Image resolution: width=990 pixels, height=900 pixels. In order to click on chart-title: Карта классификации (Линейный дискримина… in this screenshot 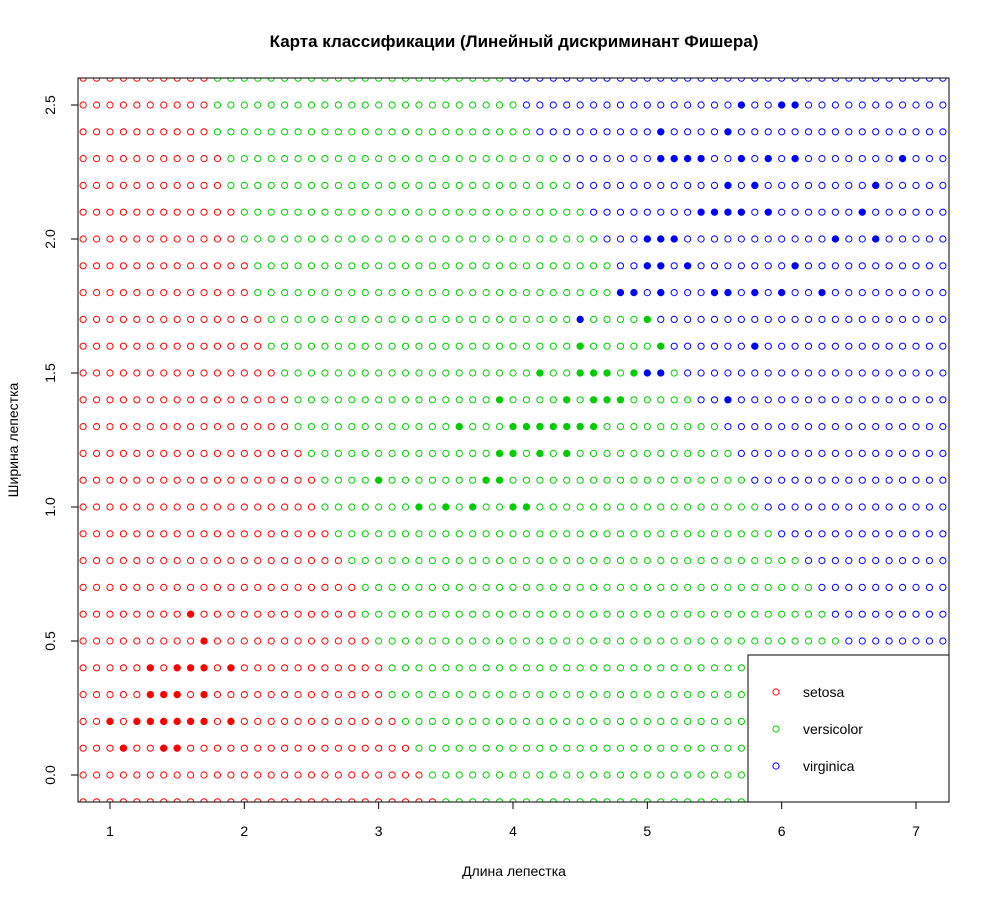, I will do `click(514, 41)`.